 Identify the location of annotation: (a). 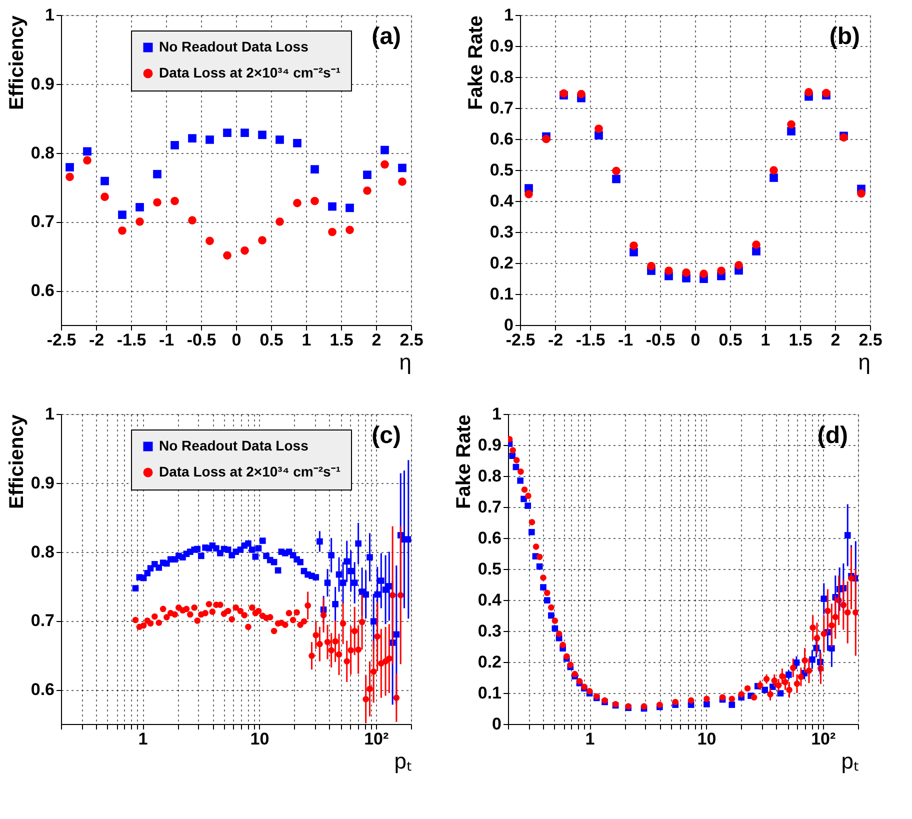
(386, 36).